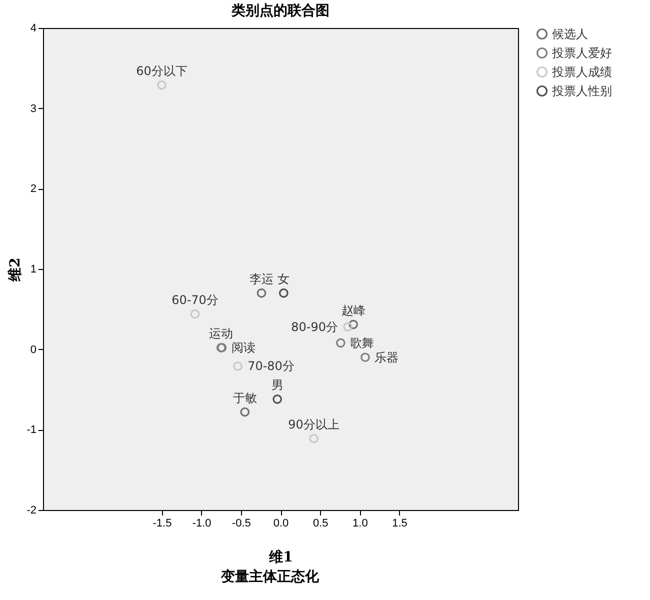 Image resolution: width=650 pixels, height=600 pixels. Describe the element at coordinates (314, 425) in the screenshot. I see `annotation: 90分以上` at that location.